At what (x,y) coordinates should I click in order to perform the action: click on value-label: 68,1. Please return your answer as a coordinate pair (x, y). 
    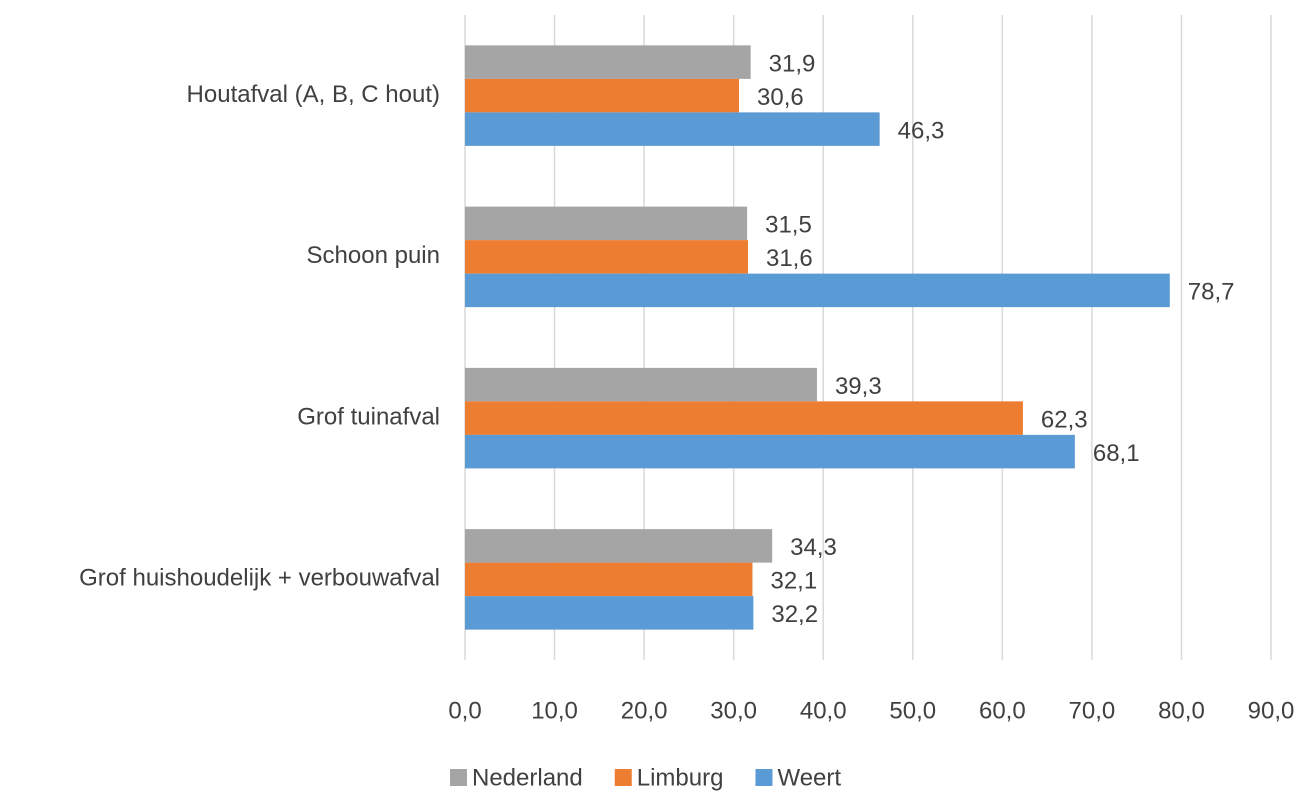
    Looking at the image, I should click on (1116, 453).